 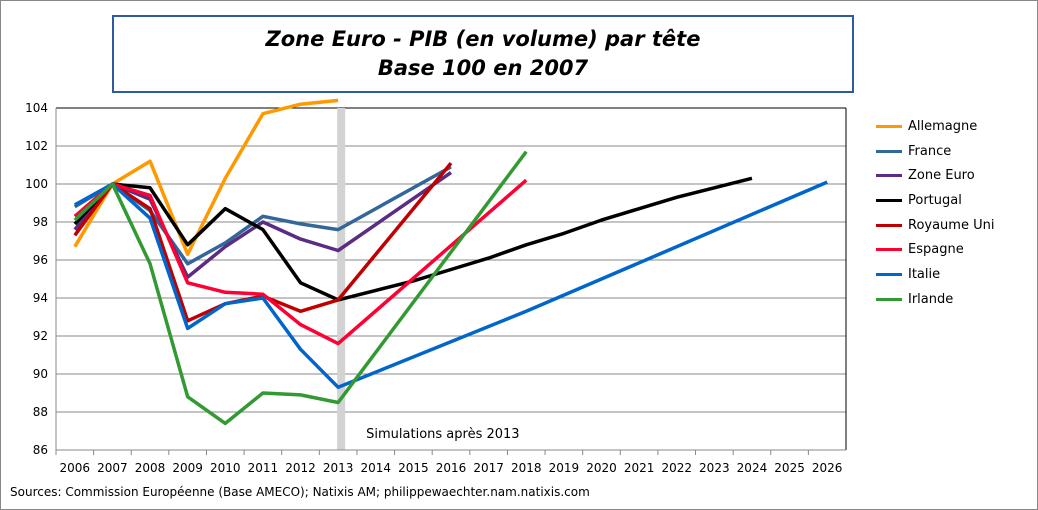 I want to click on legend-item: Royaume Uni, so click(x=935, y=225).